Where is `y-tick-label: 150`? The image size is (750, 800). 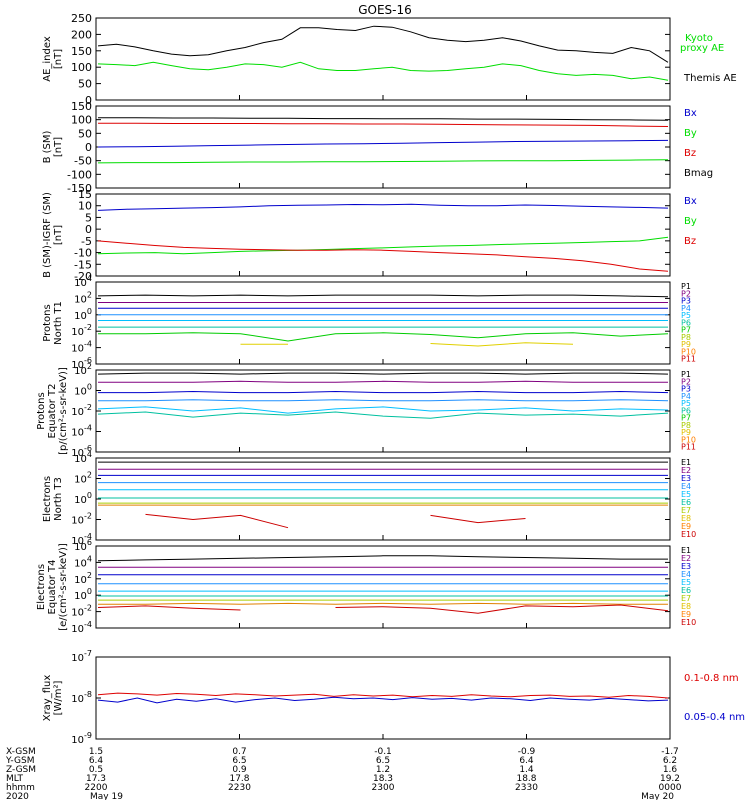 y-tick-label: 150 is located at coordinates (81, 51).